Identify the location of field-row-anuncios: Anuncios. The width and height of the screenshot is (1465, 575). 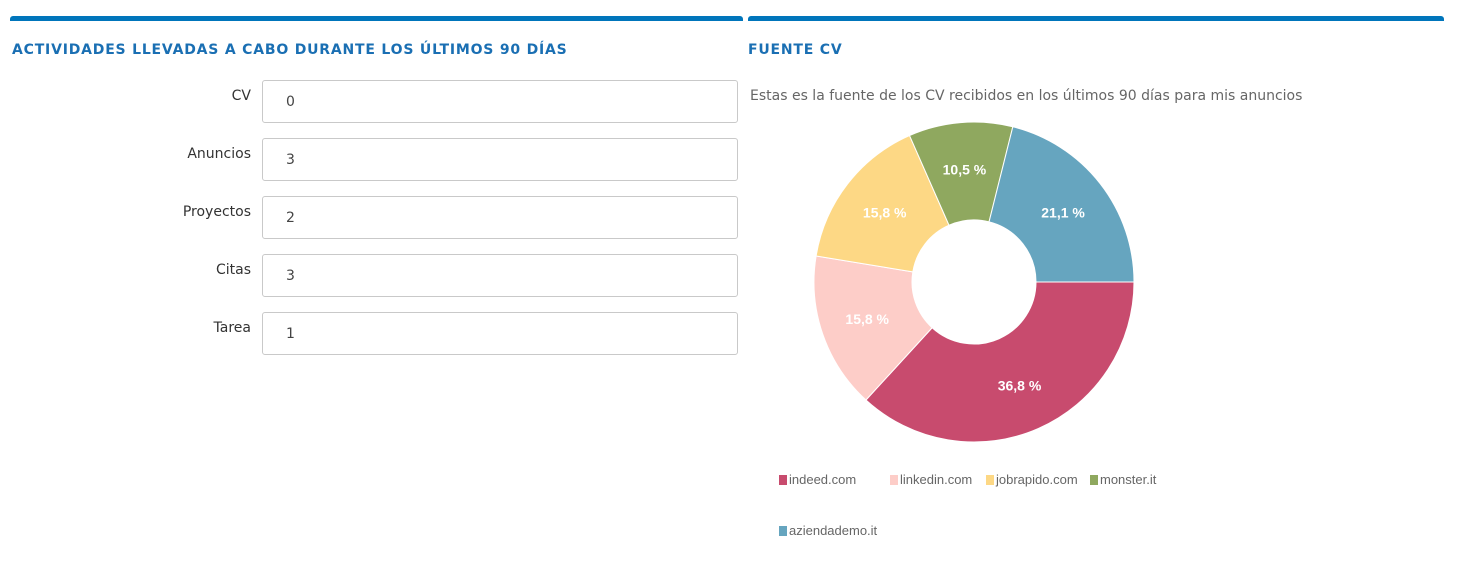
(374, 159).